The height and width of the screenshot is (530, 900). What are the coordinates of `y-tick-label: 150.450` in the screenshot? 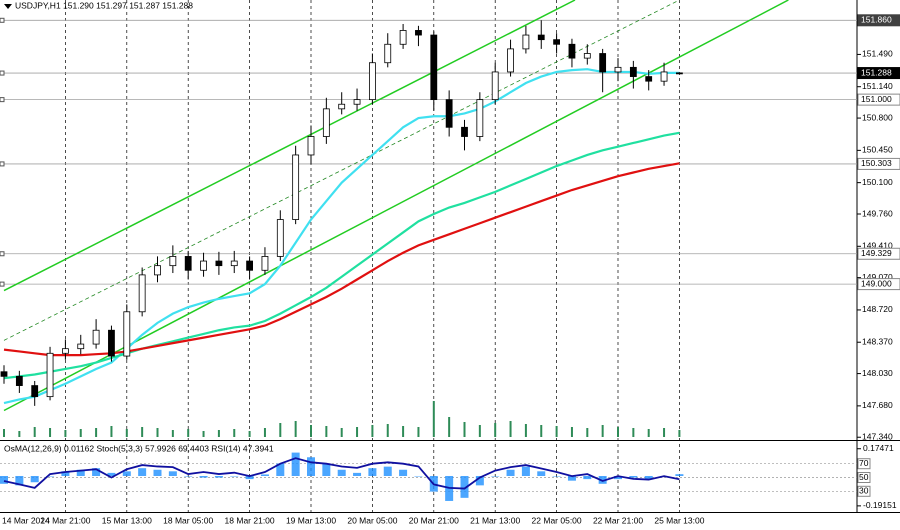 It's located at (877, 150).